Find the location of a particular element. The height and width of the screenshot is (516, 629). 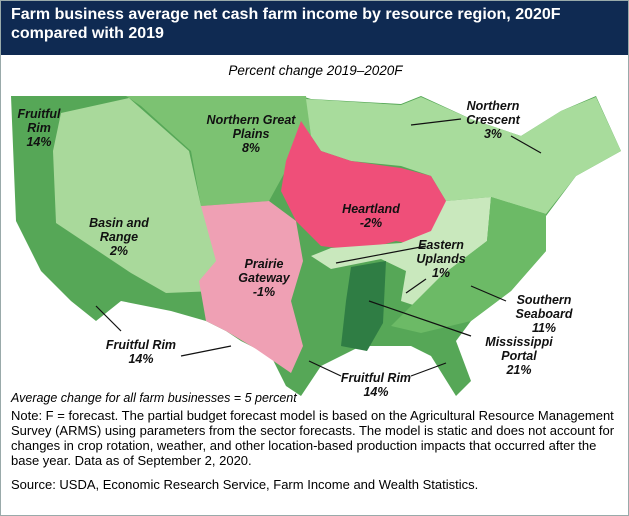

region-change: 11% is located at coordinates (544, 328).